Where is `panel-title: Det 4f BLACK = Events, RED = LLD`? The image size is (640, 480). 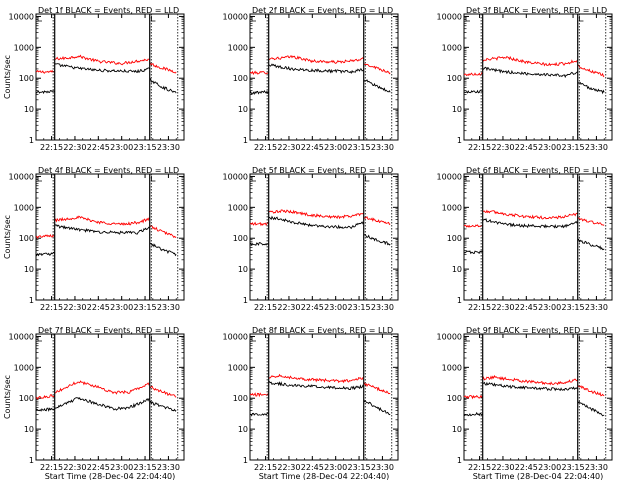 panel-title: Det 4f BLACK = Events, RED = LLD is located at coordinates (108, 170).